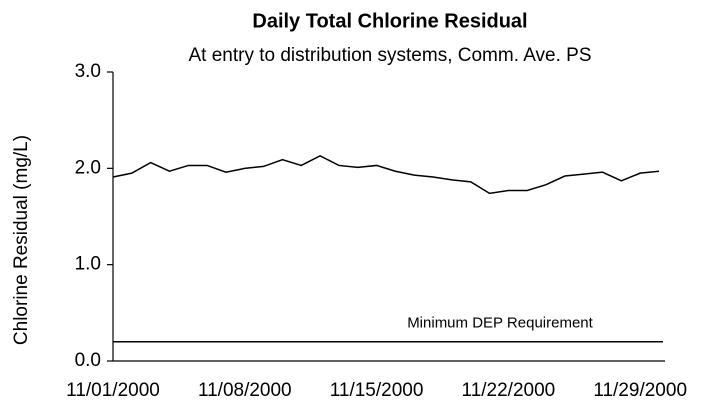 This screenshot has width=718, height=411. Describe the element at coordinates (21, 240) in the screenshot. I see `y-axis-label: Chlorine Residual (mg/L)` at that location.